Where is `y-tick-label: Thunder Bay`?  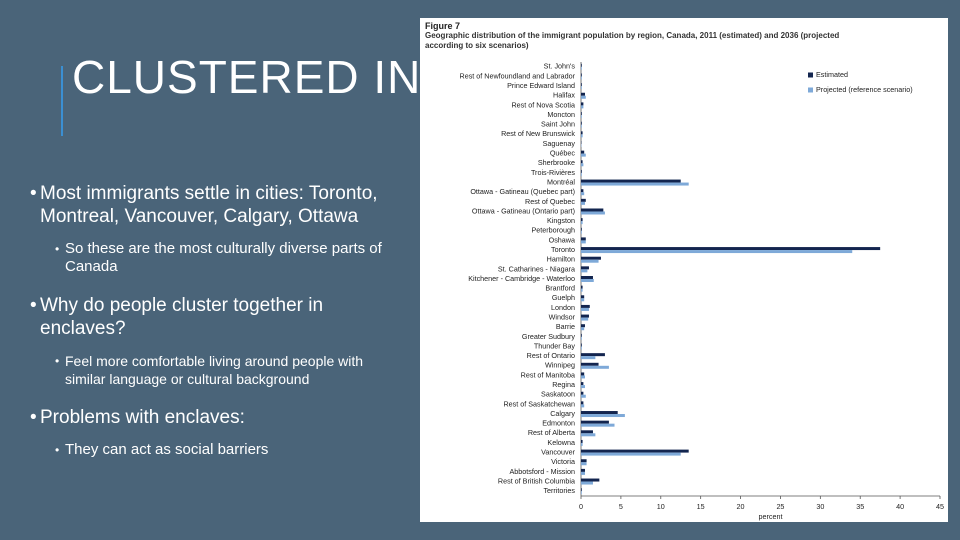 y-tick-label: Thunder Bay is located at coordinates (555, 345).